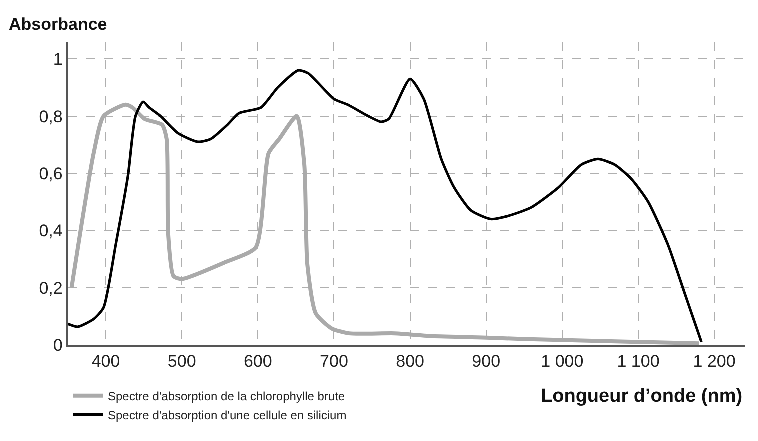 The width and height of the screenshot is (758, 441). Describe the element at coordinates (334, 362) in the screenshot. I see `x-tick-label: 700` at that location.